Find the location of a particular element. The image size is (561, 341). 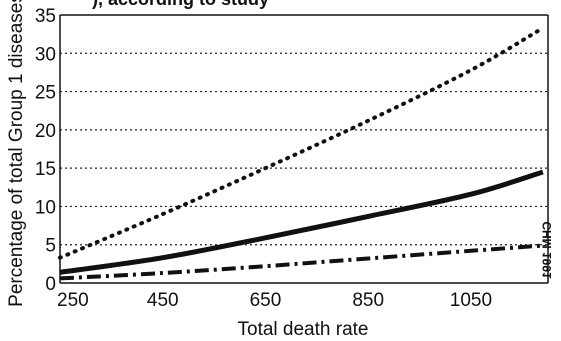

x-tick-labels: 250 450 650 850 1050 is located at coordinates (274, 300).